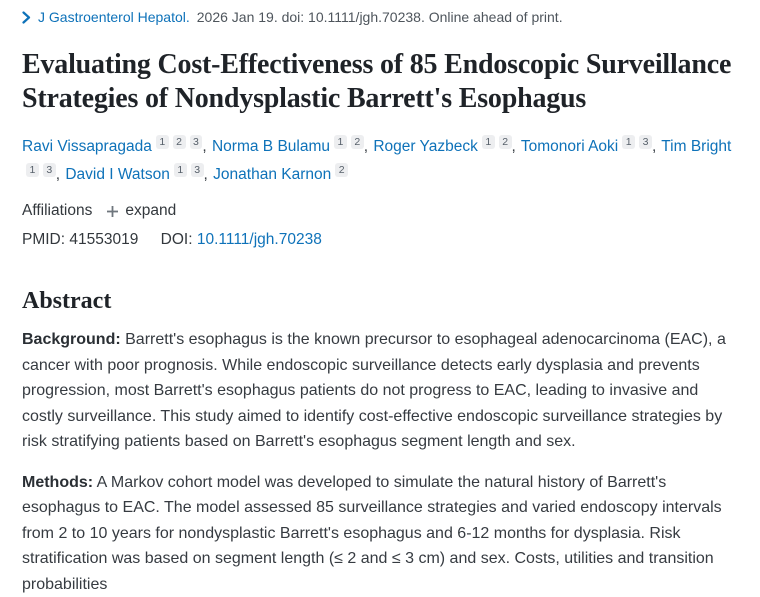  What do you see at coordinates (696, 146) in the screenshot?
I see `author-link: Tim Bright` at bounding box center [696, 146].